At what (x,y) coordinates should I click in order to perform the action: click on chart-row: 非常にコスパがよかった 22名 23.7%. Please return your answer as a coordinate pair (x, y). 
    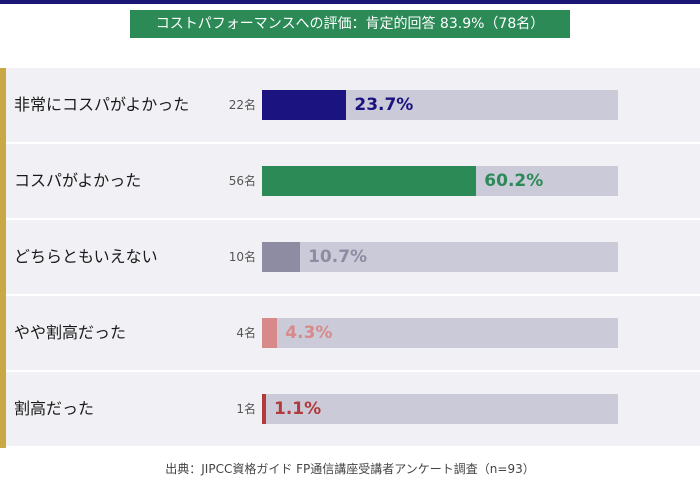
    Looking at the image, I should click on (353, 105).